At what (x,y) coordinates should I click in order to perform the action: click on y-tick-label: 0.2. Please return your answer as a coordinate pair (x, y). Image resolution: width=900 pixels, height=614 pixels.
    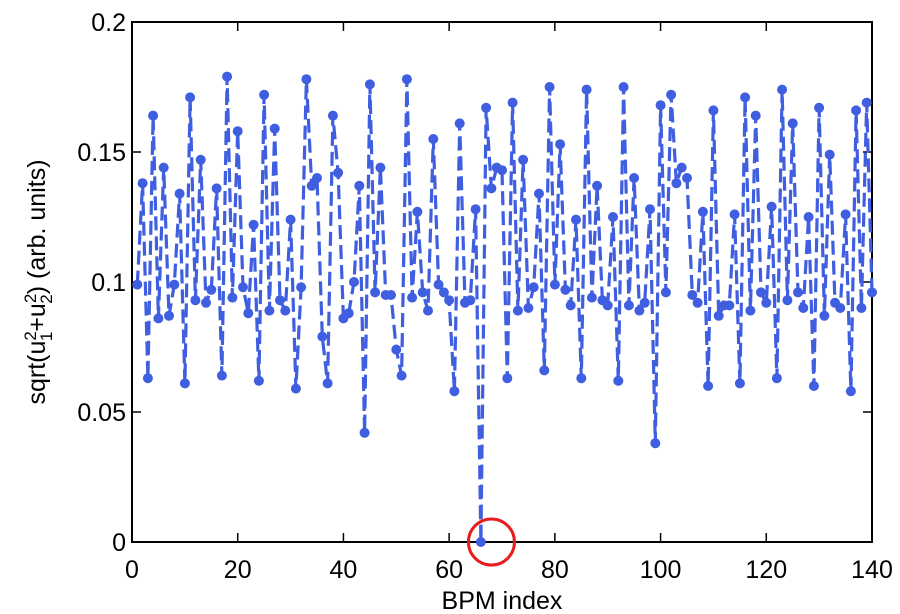
    Looking at the image, I should click on (108, 23).